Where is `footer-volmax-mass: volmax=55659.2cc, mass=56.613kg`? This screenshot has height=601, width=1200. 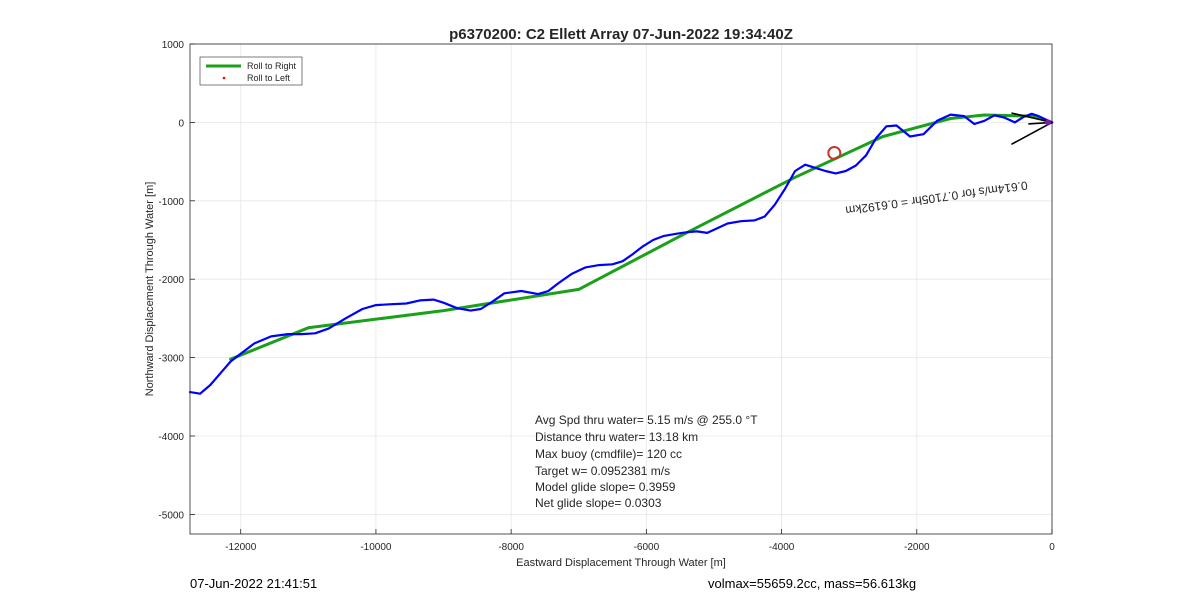 footer-volmax-mass: volmax=55659.2cc, mass=56.613kg is located at coordinates (812, 583).